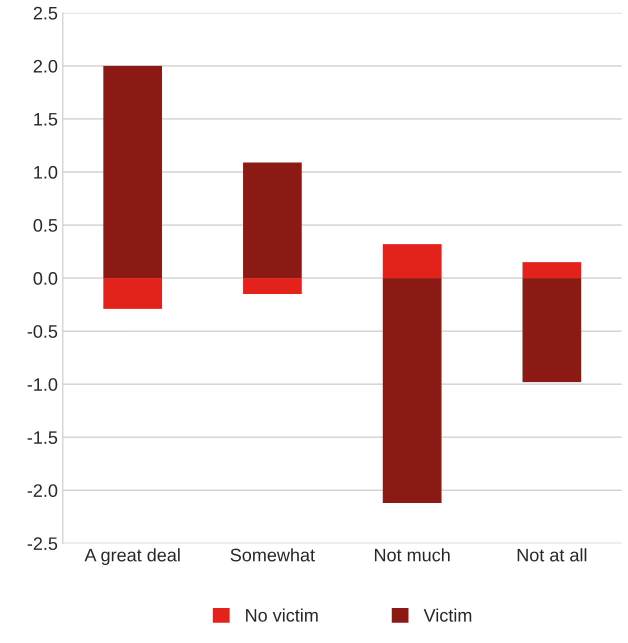 The height and width of the screenshot is (643, 628). Describe the element at coordinates (46, 66) in the screenshot. I see `y-tick-label: 2.0` at that location.